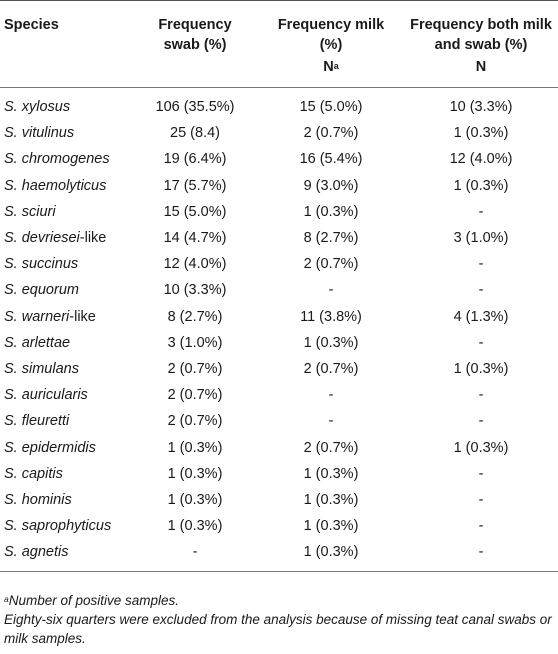  Describe the element at coordinates (195, 45) in the screenshot. I see `header-swab-line2: swab (%)` at that location.